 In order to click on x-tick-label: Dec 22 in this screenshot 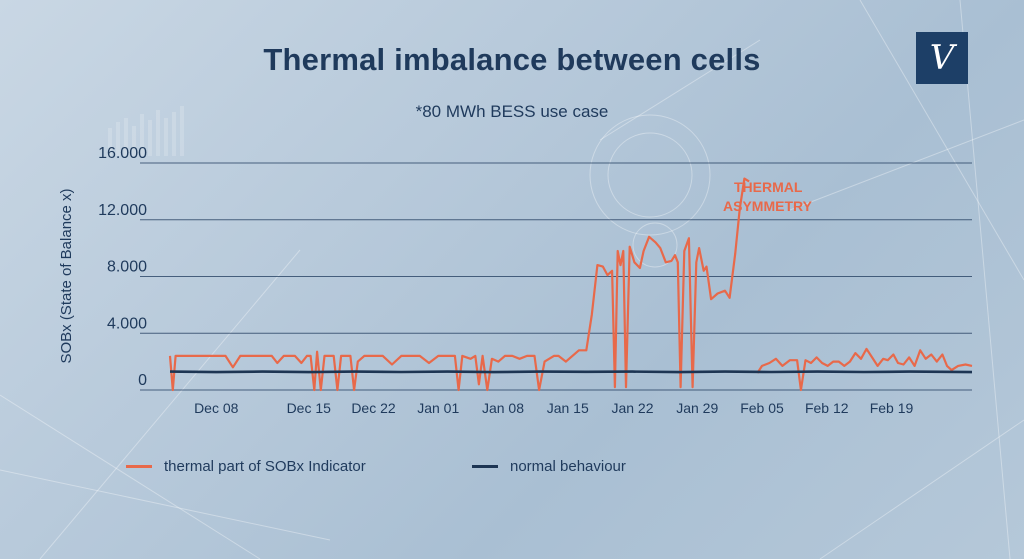, I will do `click(373, 408)`.